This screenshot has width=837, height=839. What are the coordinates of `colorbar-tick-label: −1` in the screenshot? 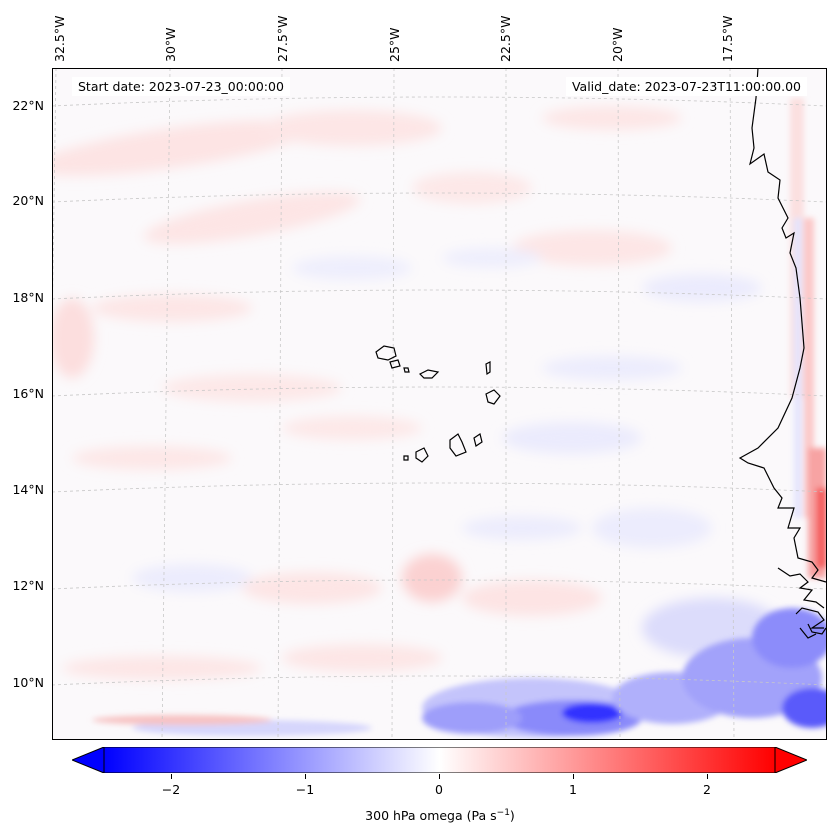 It's located at (305, 789).